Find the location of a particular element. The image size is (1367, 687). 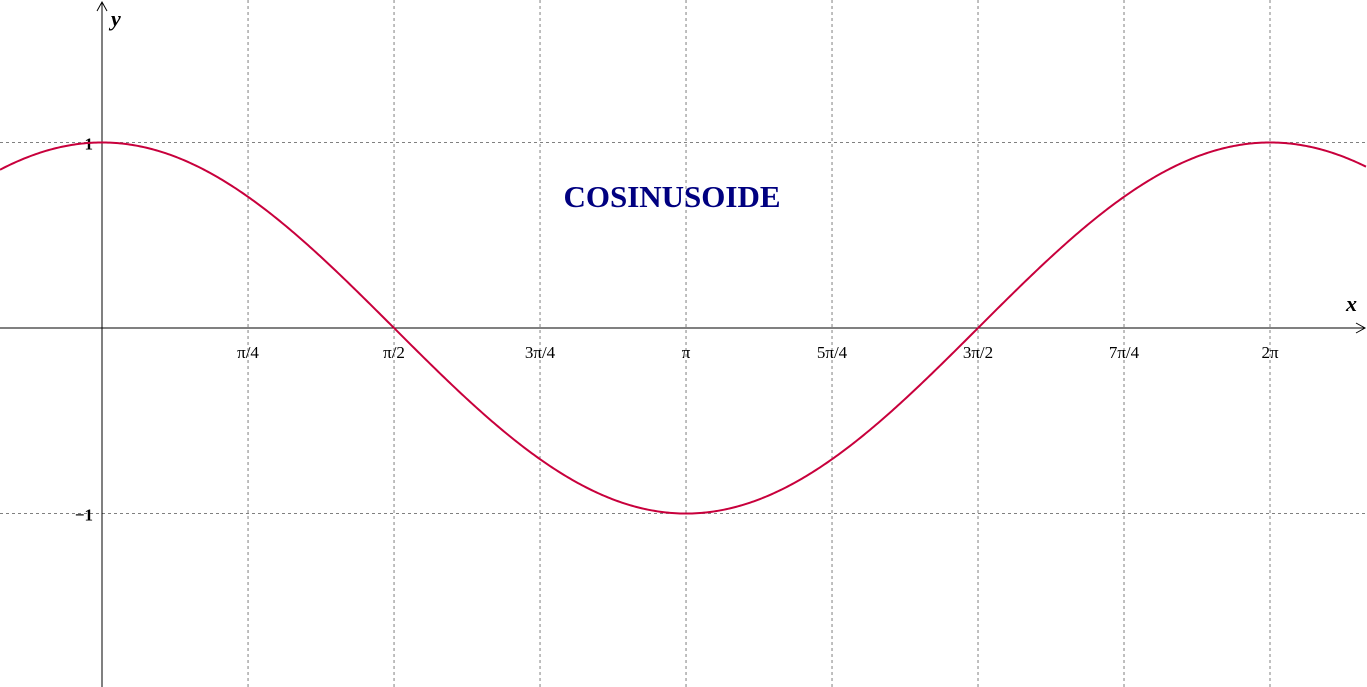

x-tick-label: 3π/2 is located at coordinates (978, 352).